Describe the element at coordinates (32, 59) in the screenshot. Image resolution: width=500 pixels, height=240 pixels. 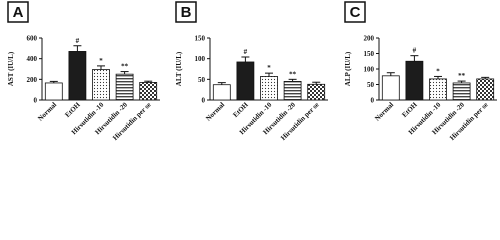
I see `y-tick-label: 400` at that location.